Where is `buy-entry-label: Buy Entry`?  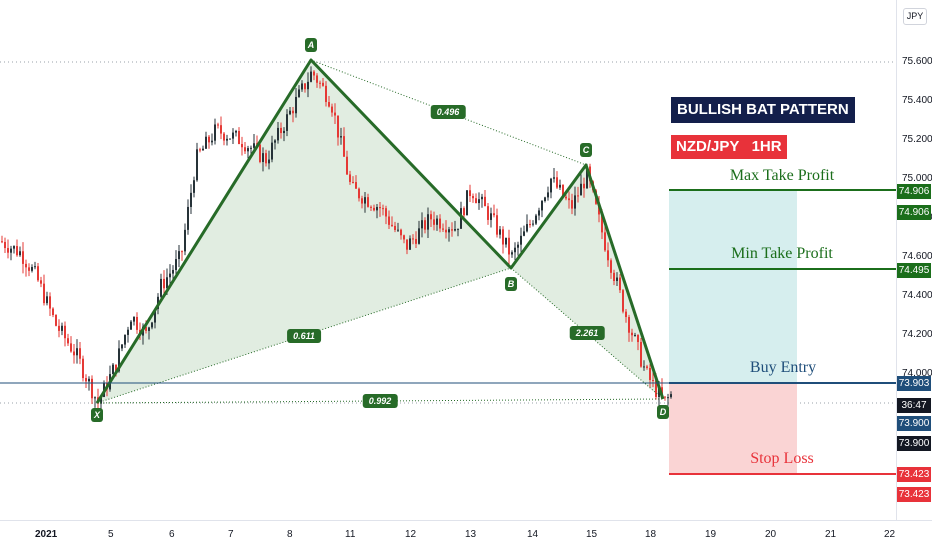 buy-entry-label: Buy Entry is located at coordinates (783, 367).